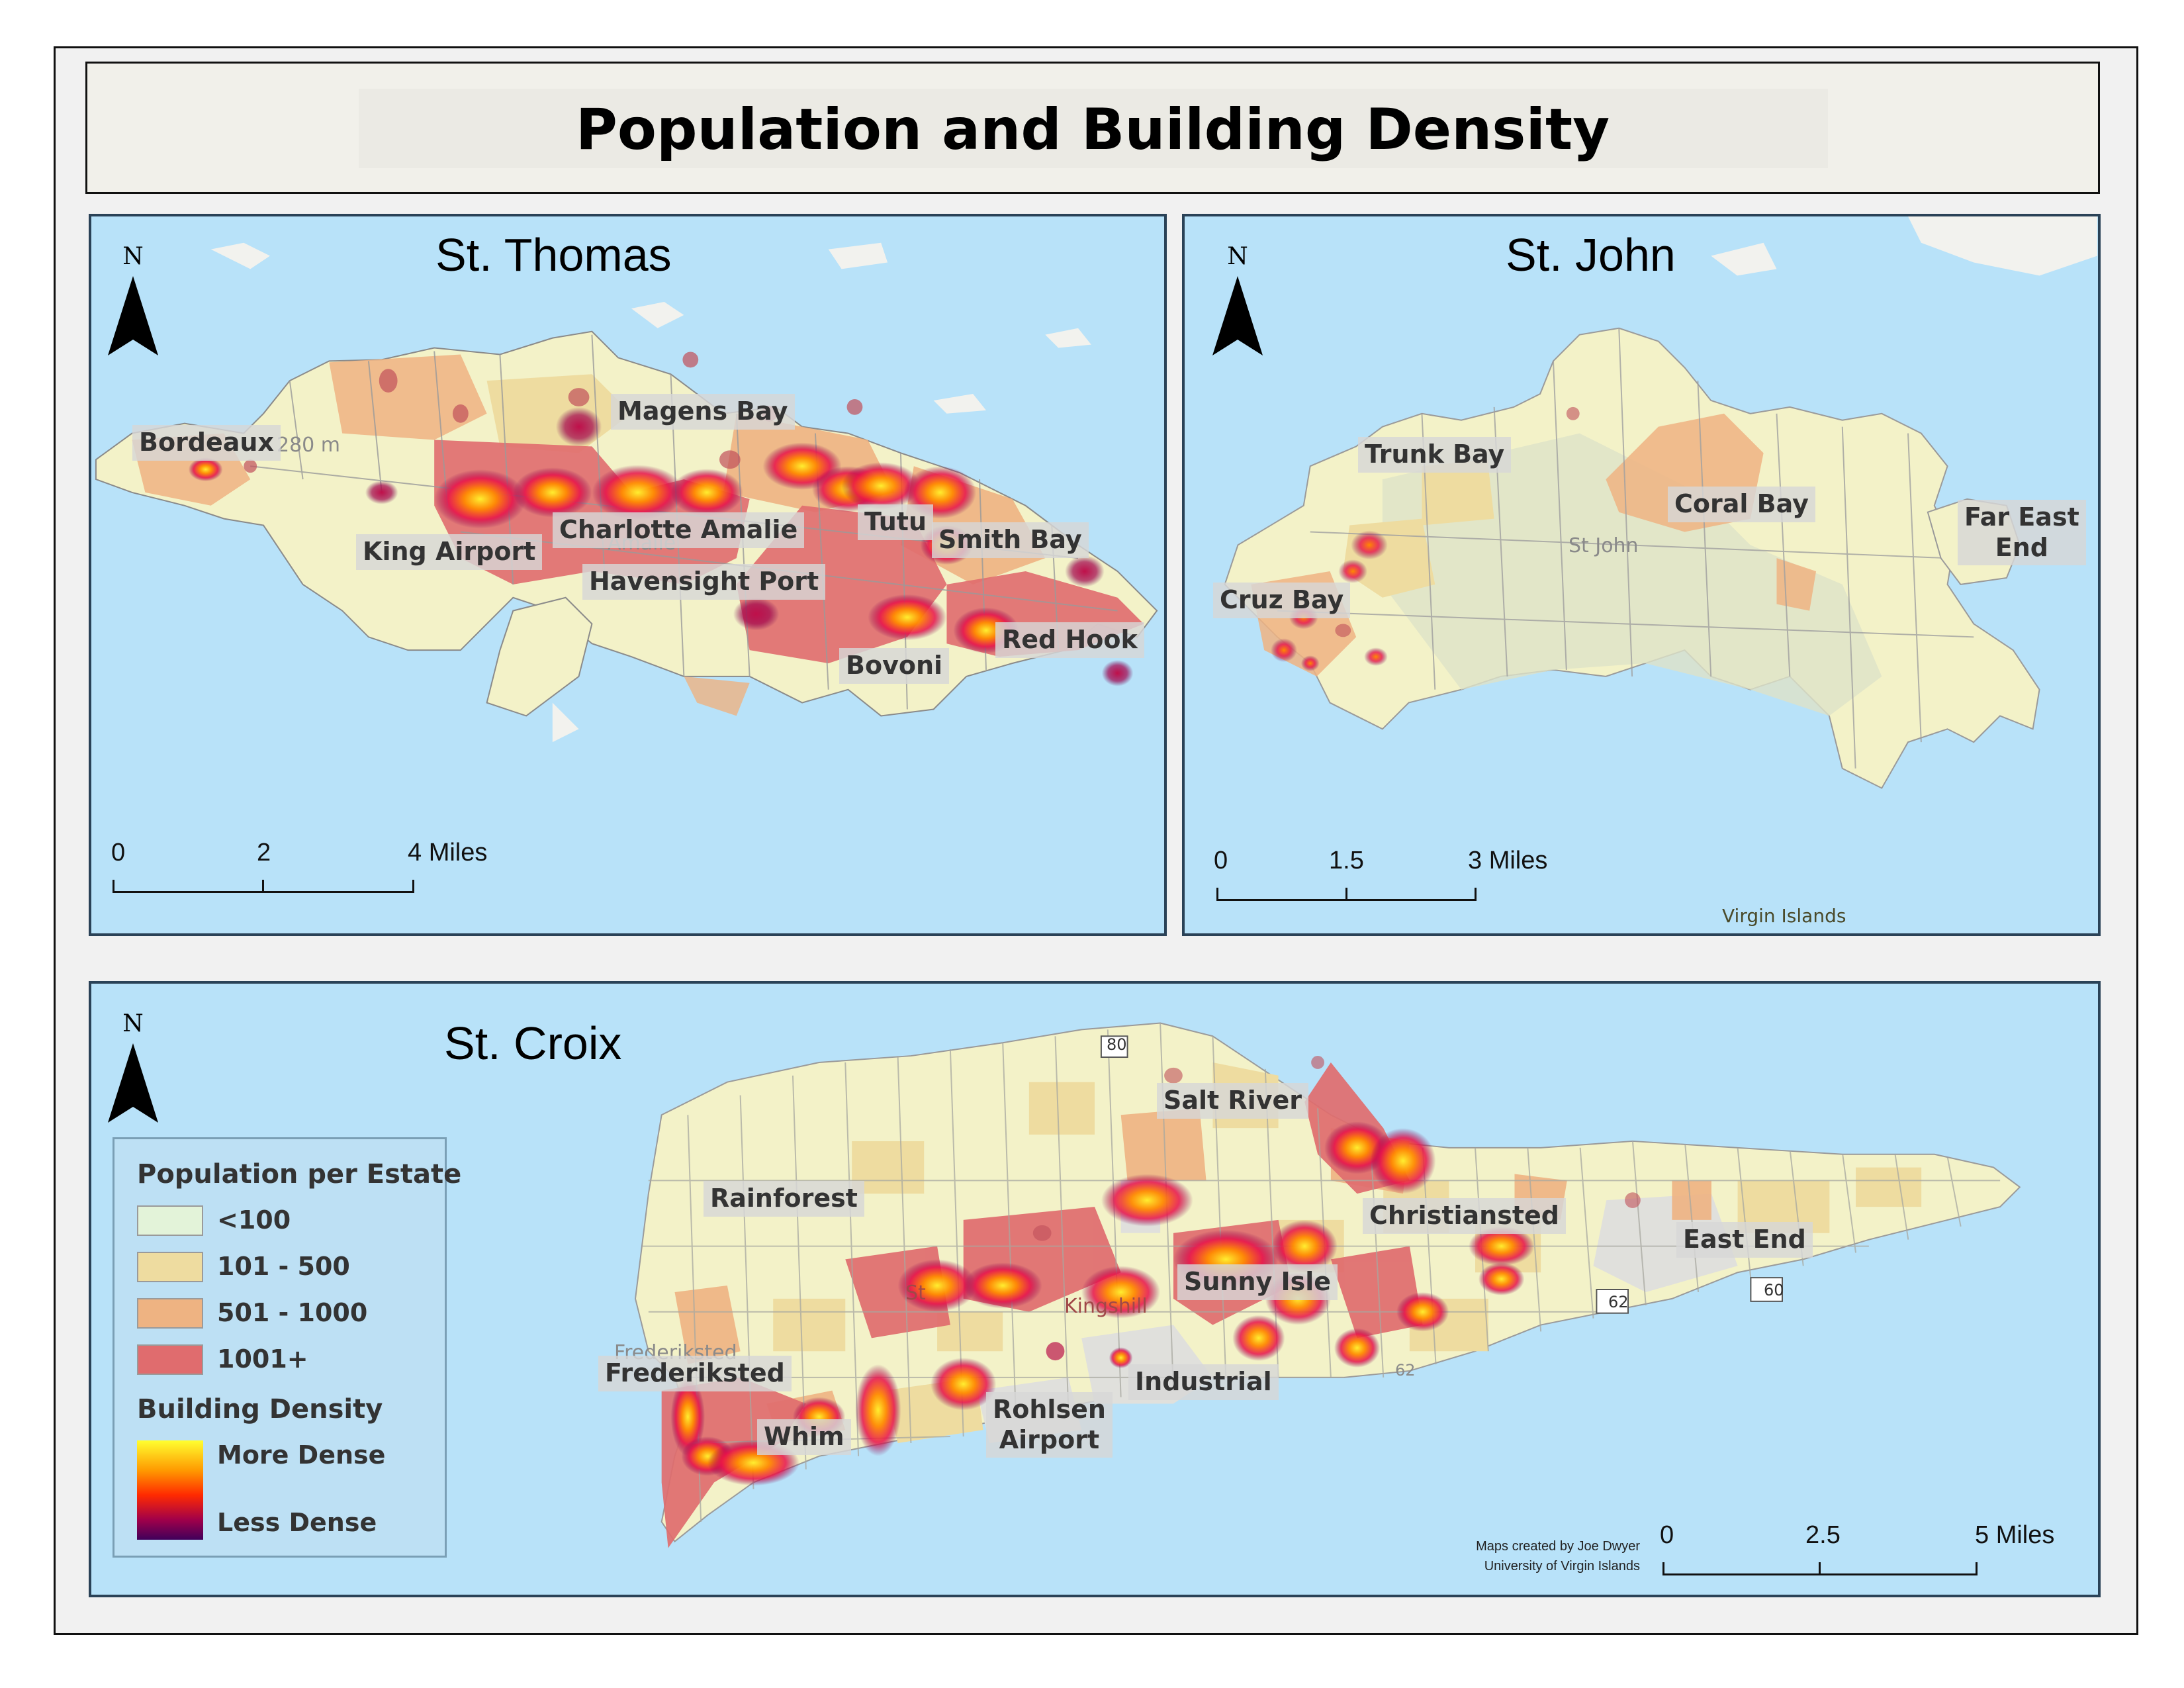  What do you see at coordinates (299, 1174) in the screenshot?
I see `legend-title-population: Population per Estate` at bounding box center [299, 1174].